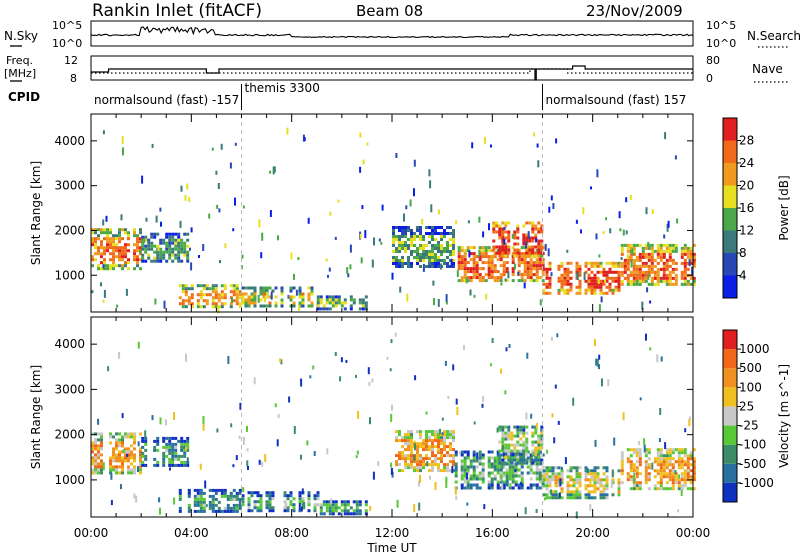 The width and height of the screenshot is (800, 554). I want to click on colorbar-swatch, so click(730, 454).